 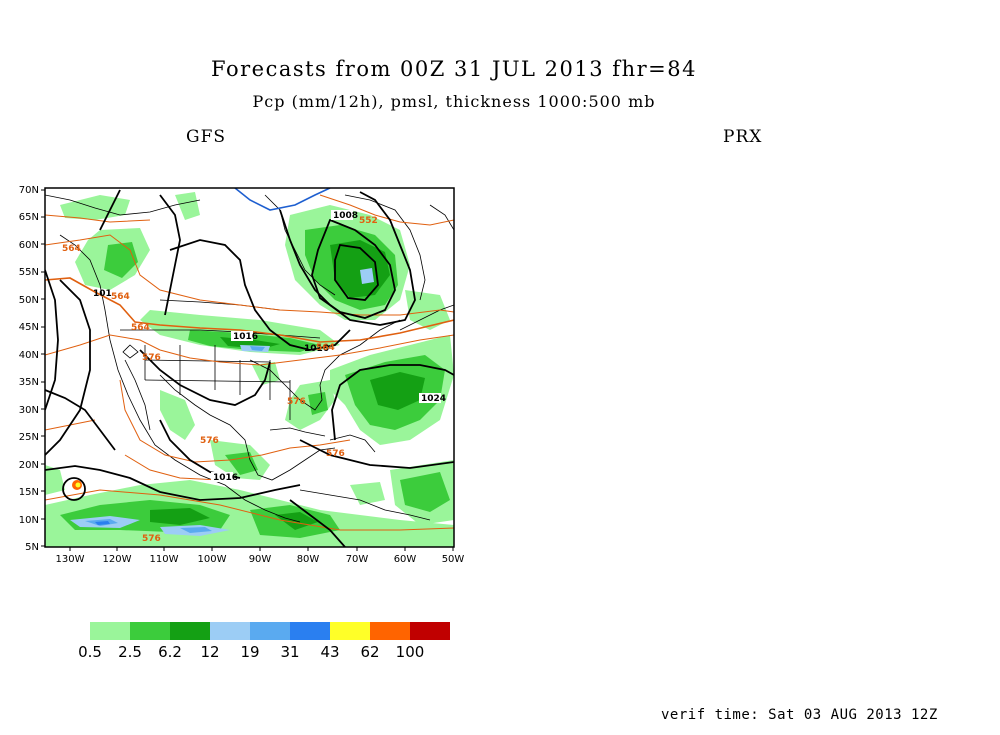 I want to click on legend-label-2-5: 2.5, so click(x=130, y=652).